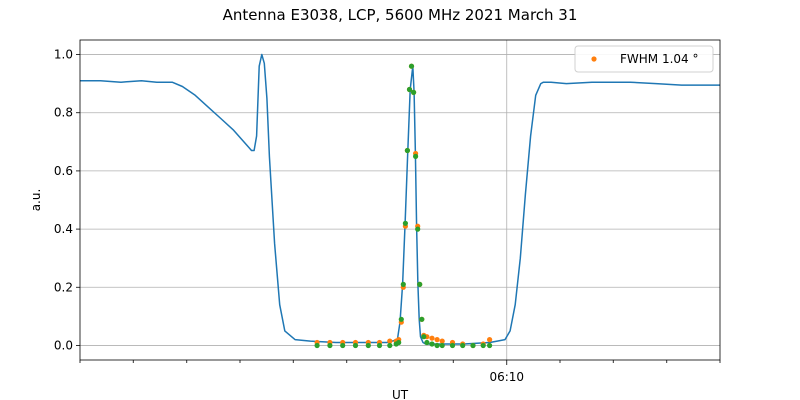 Image resolution: width=800 pixels, height=400 pixels. What do you see at coordinates (506, 377) in the screenshot?
I see `x-tick-label: 06:10` at bounding box center [506, 377].